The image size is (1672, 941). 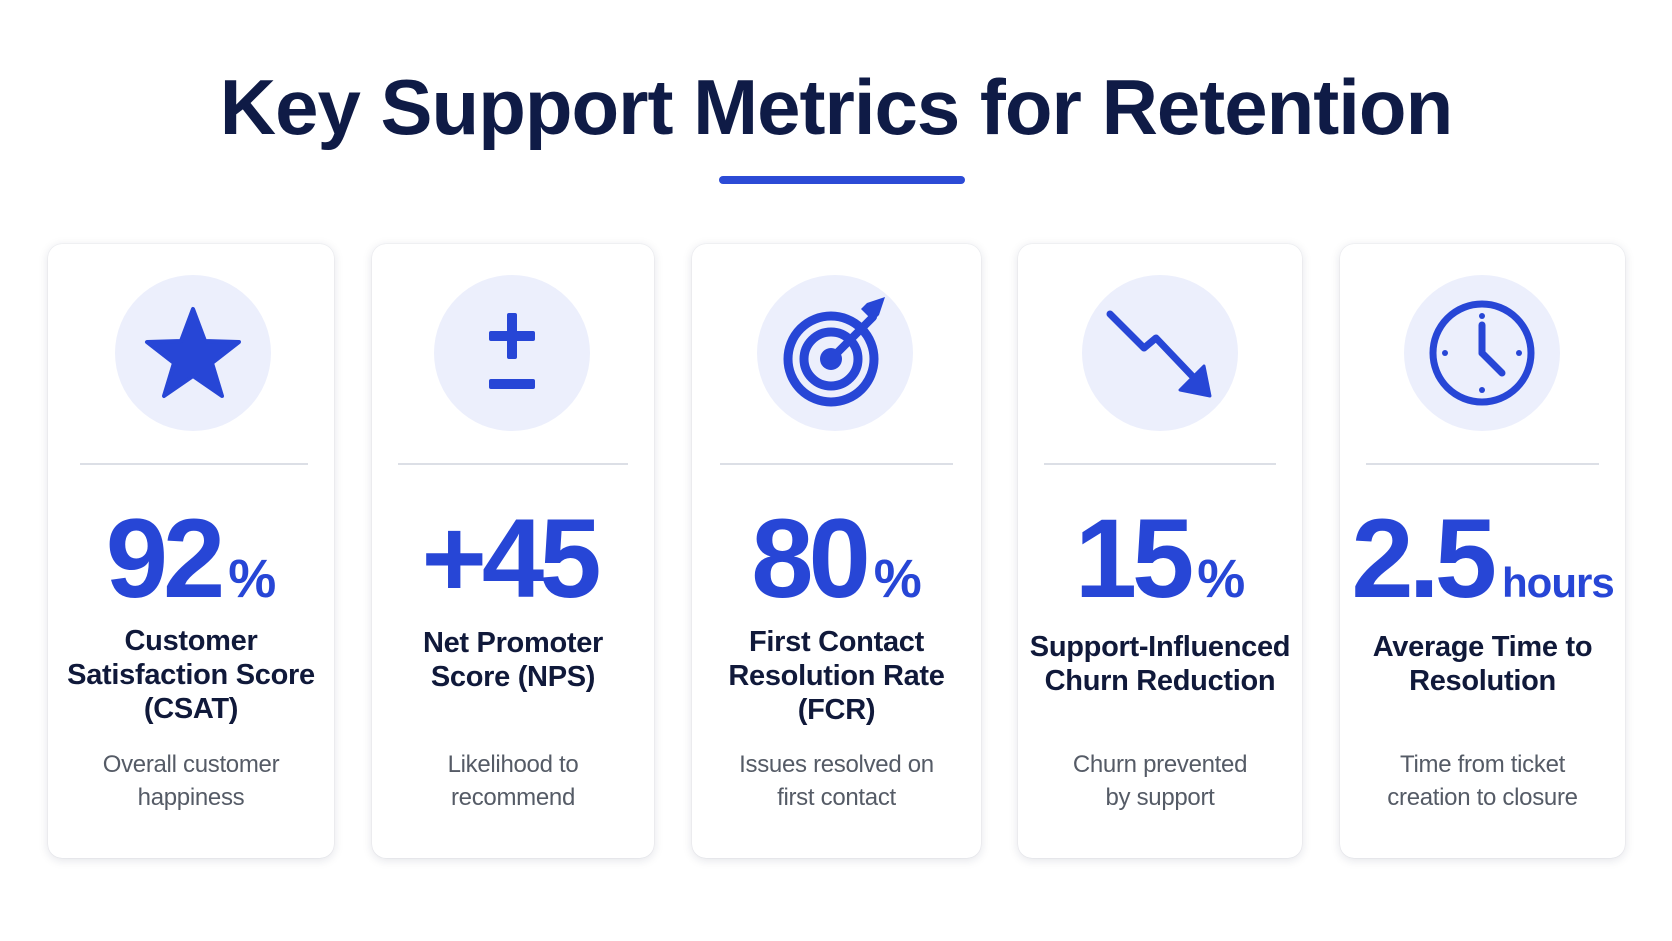 What do you see at coordinates (513, 660) in the screenshot?
I see `metric-label: Net Promoter Score (NPS)` at bounding box center [513, 660].